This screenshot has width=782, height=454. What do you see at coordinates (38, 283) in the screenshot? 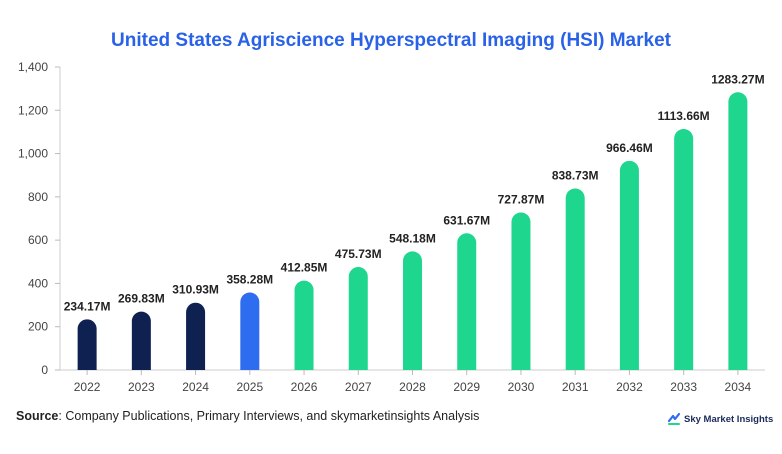
I see `y-tick-label: 400` at bounding box center [38, 283].